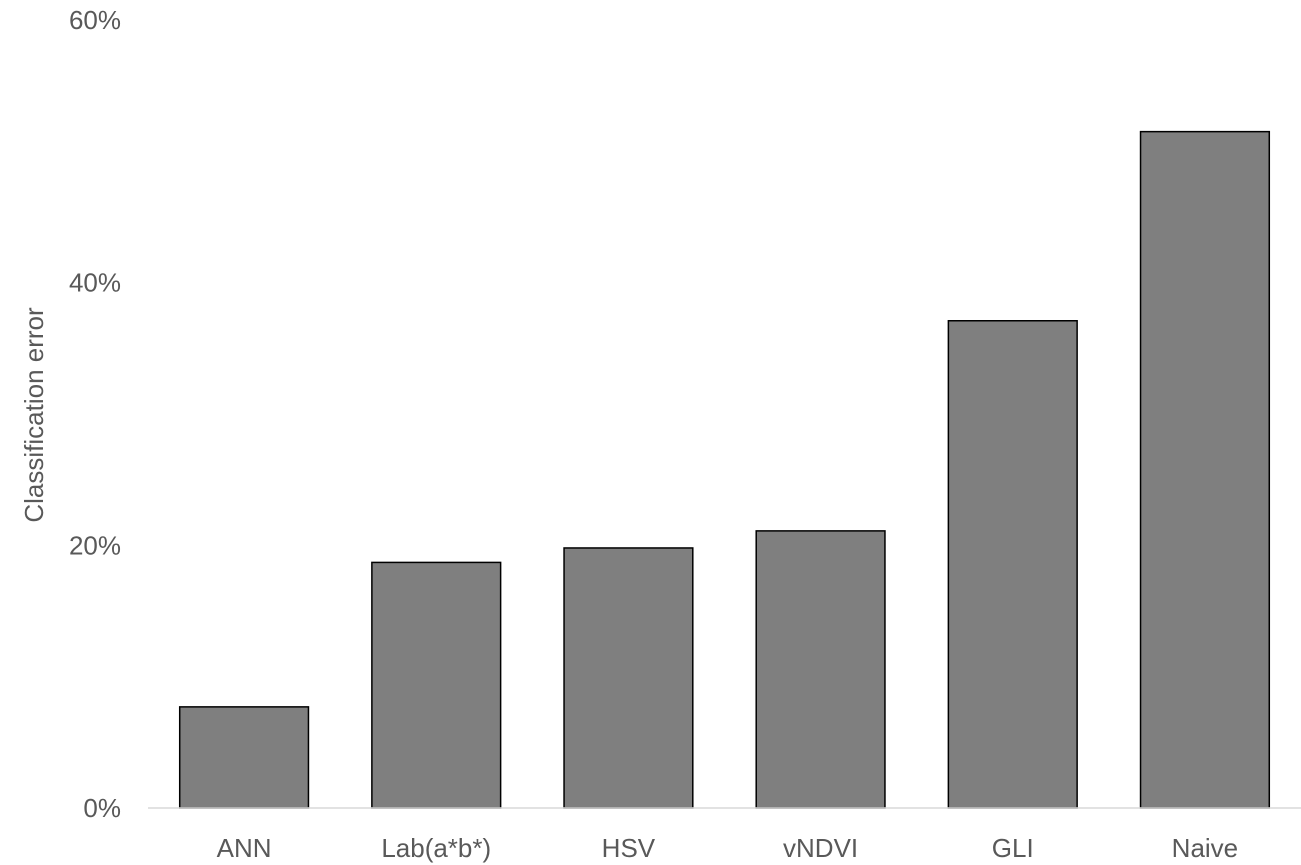 Image resolution: width=1301 pixels, height=865 pixels. Describe the element at coordinates (820, 848) in the screenshot. I see `x-category-label: vNDVI` at that location.